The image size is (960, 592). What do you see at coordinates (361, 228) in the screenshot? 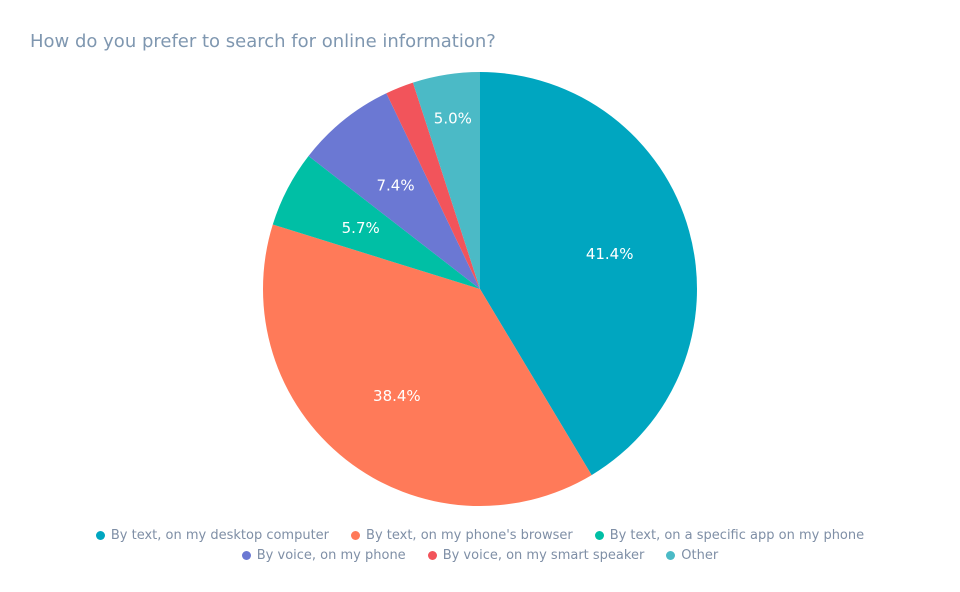
I see `slice-label-2: 5.7%` at bounding box center [361, 228].